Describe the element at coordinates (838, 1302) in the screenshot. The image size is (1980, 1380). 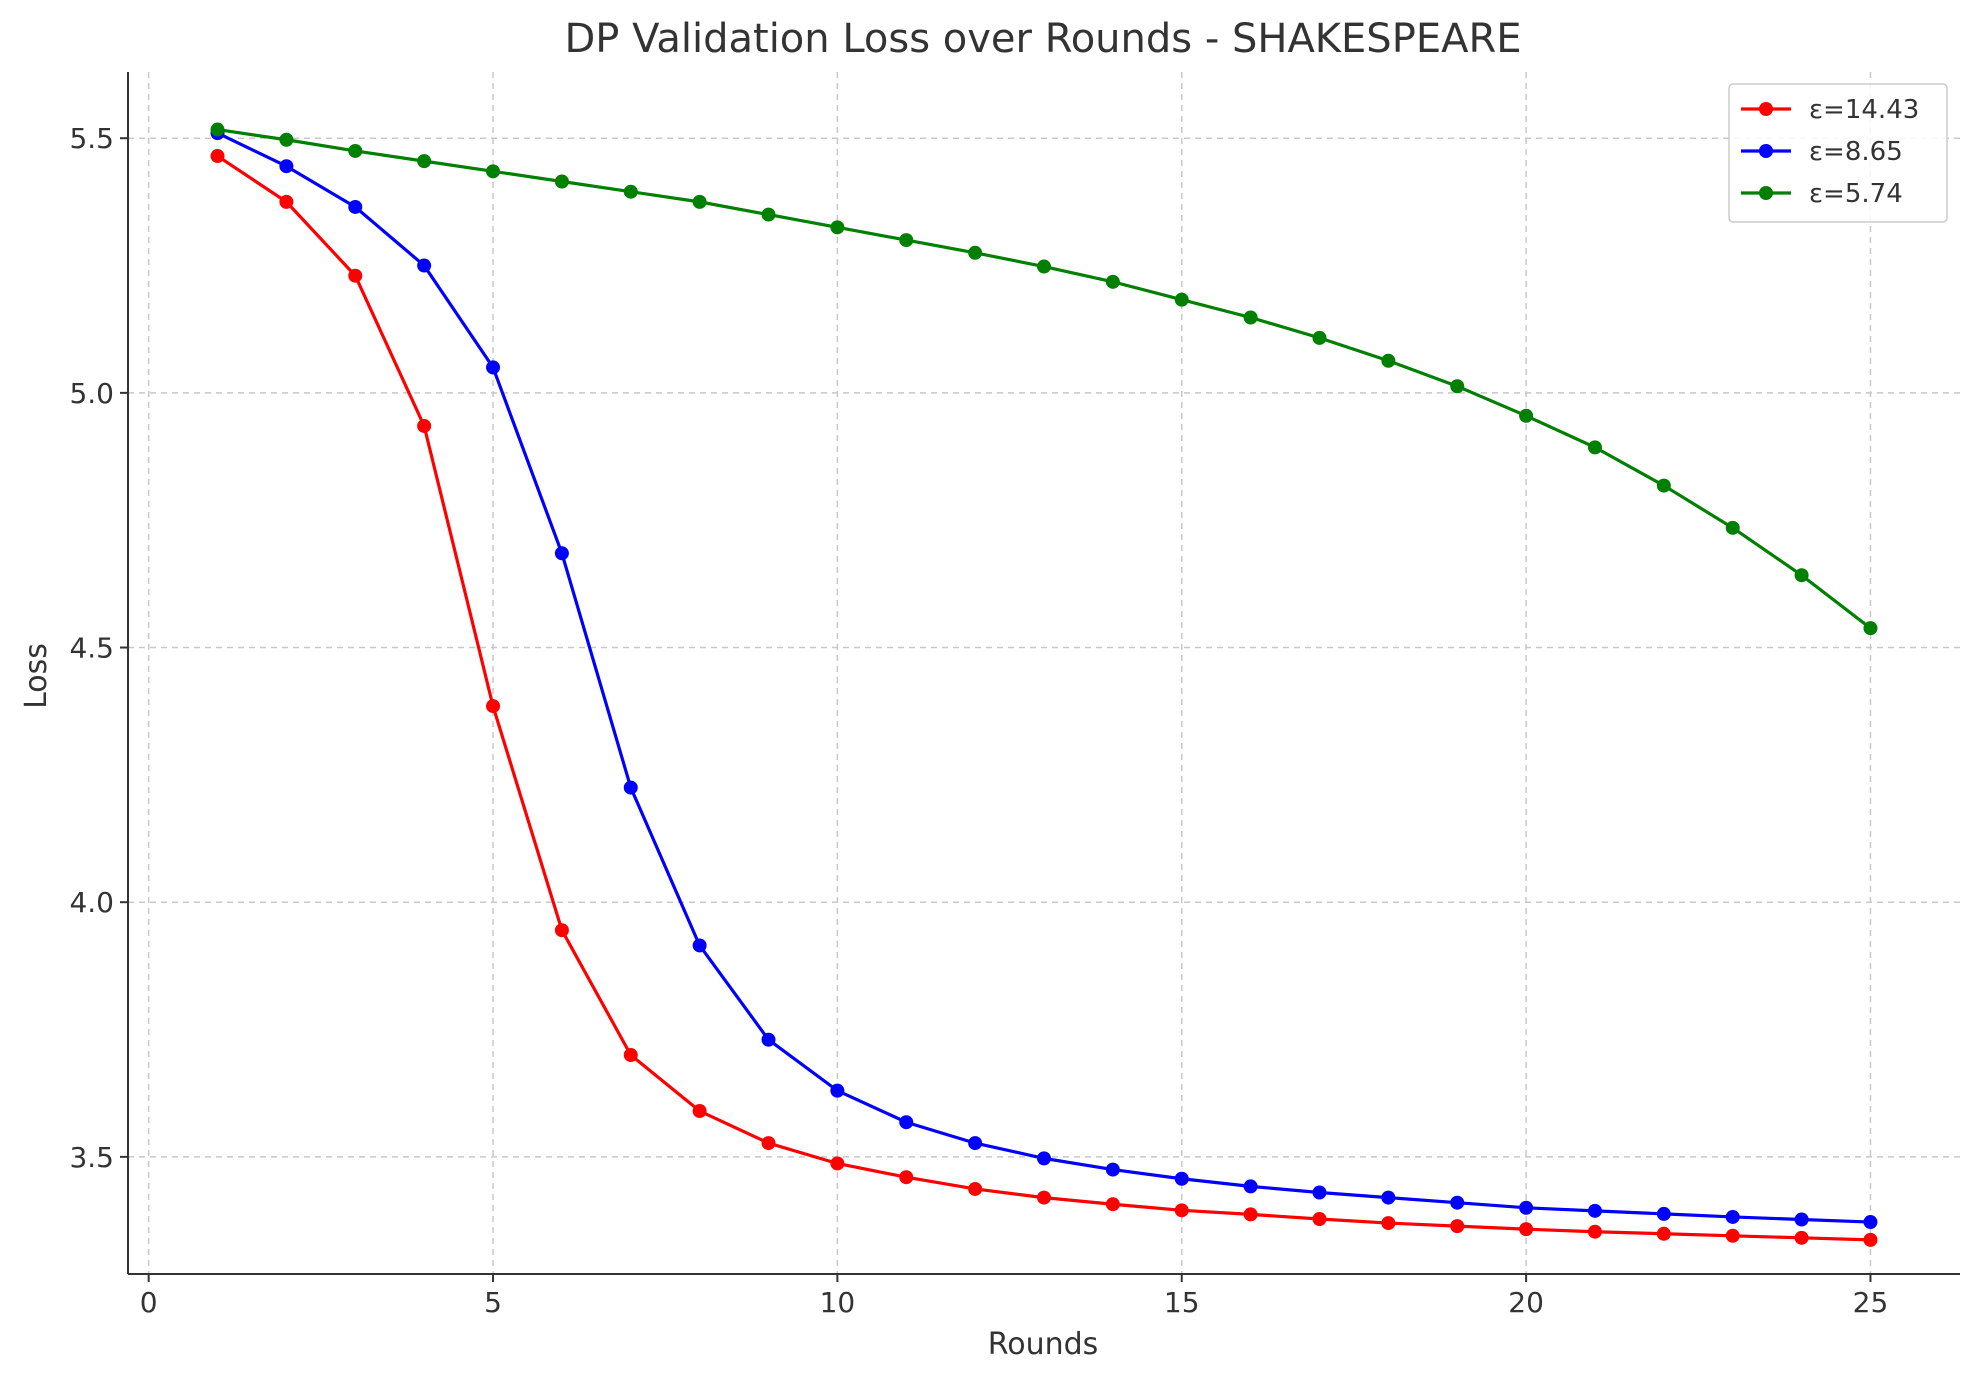
I see `x-tick-label: 10` at that location.